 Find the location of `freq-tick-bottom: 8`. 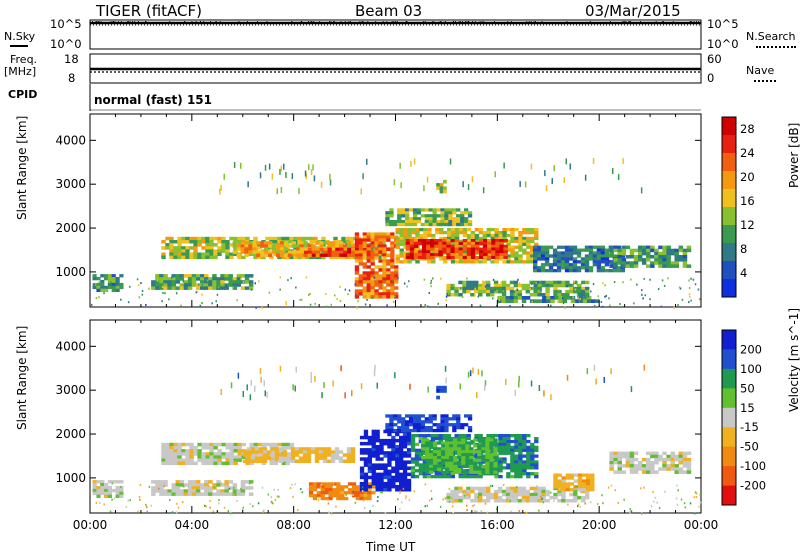

freq-tick-bottom: 8 is located at coordinates (72, 78).